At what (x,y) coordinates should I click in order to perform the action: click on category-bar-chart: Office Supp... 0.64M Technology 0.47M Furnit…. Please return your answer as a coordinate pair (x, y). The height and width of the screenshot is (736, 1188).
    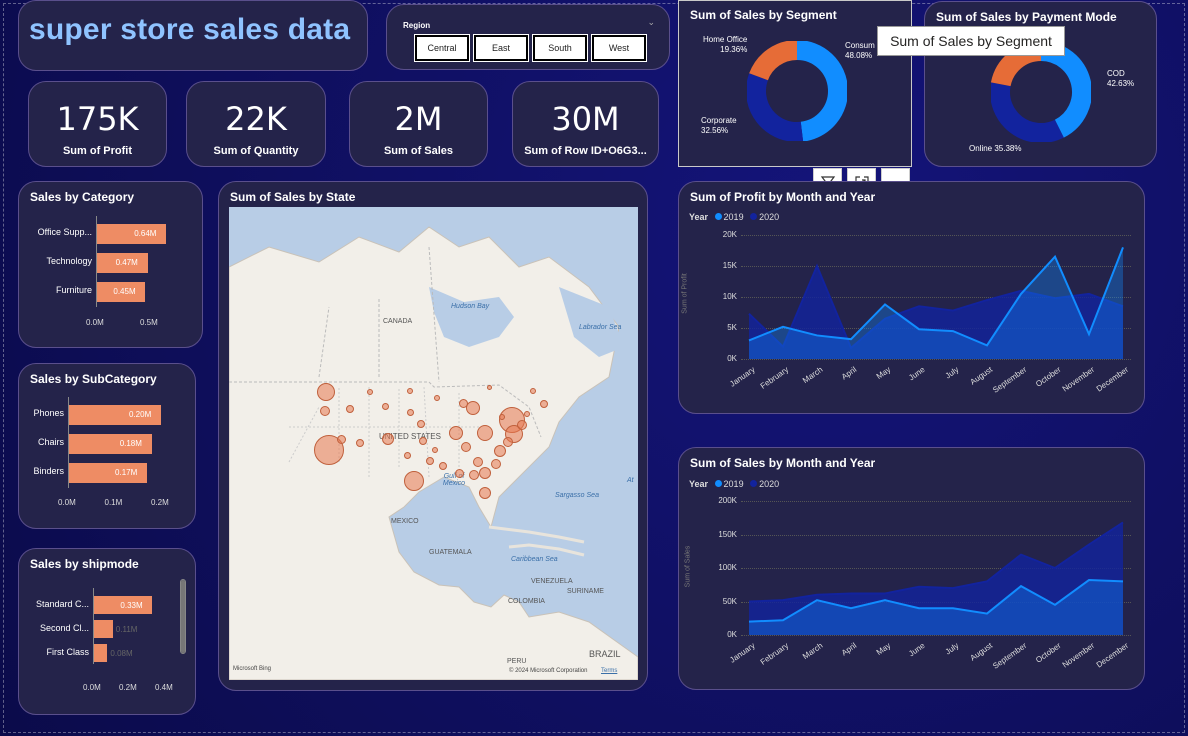
    Looking at the image, I should click on (111, 265).